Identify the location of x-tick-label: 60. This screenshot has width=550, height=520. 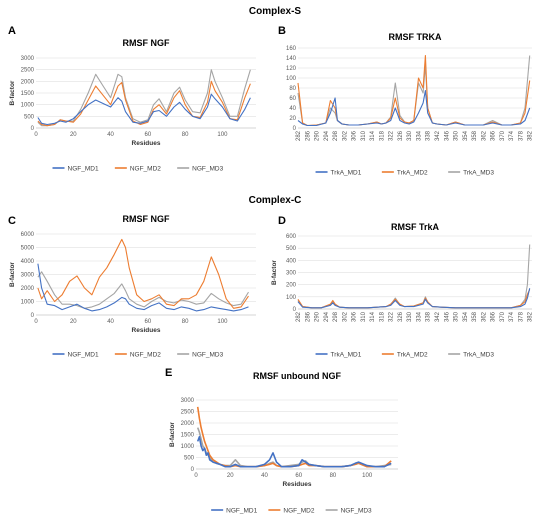
(148, 322).